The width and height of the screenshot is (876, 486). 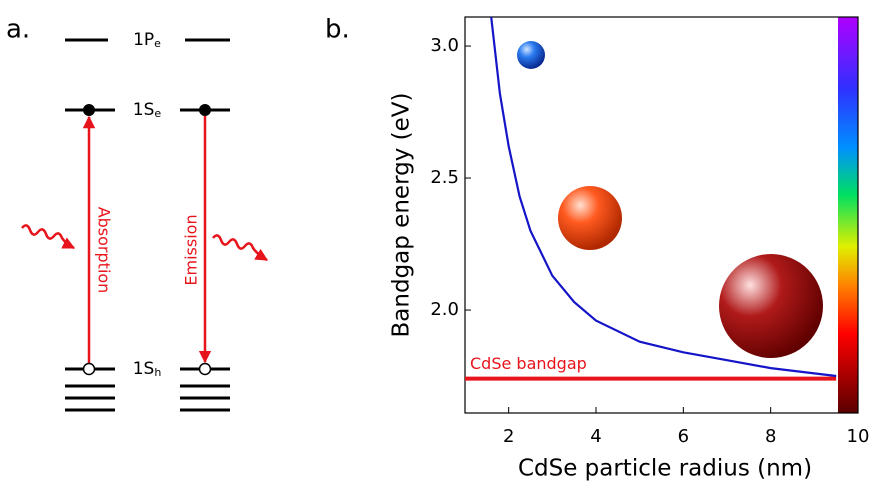 I want to click on transition-label: Emission, so click(x=191, y=249).